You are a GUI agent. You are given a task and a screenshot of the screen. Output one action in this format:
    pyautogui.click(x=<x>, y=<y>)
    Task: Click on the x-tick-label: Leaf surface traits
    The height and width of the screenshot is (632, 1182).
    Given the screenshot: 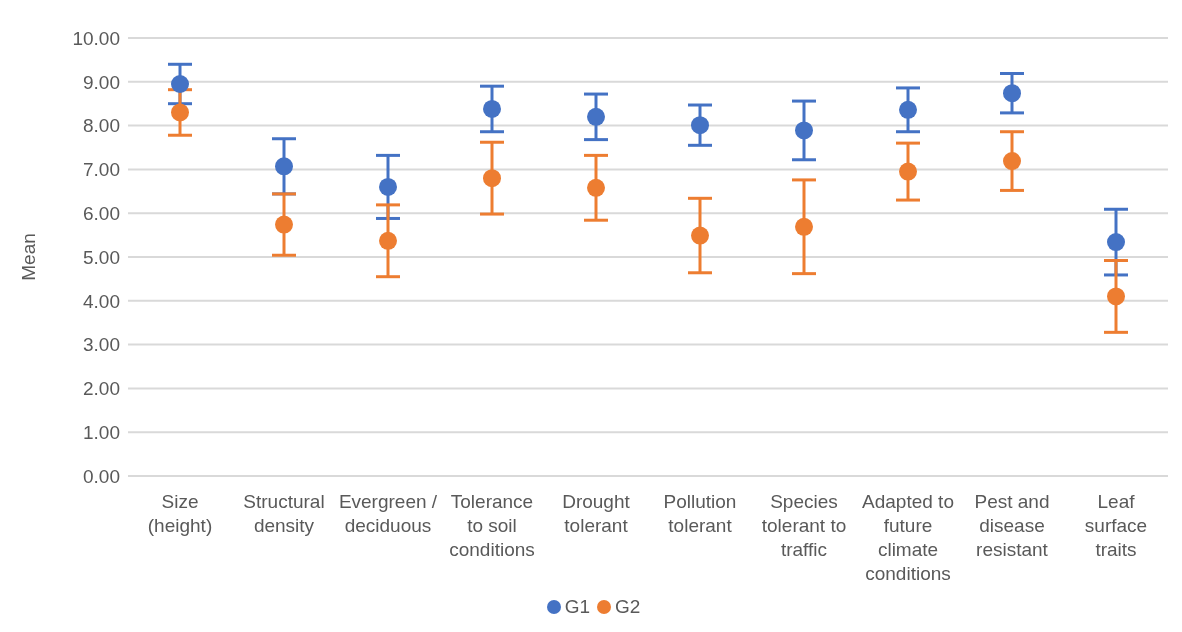 What is the action you would take?
    pyautogui.click(x=1116, y=525)
    